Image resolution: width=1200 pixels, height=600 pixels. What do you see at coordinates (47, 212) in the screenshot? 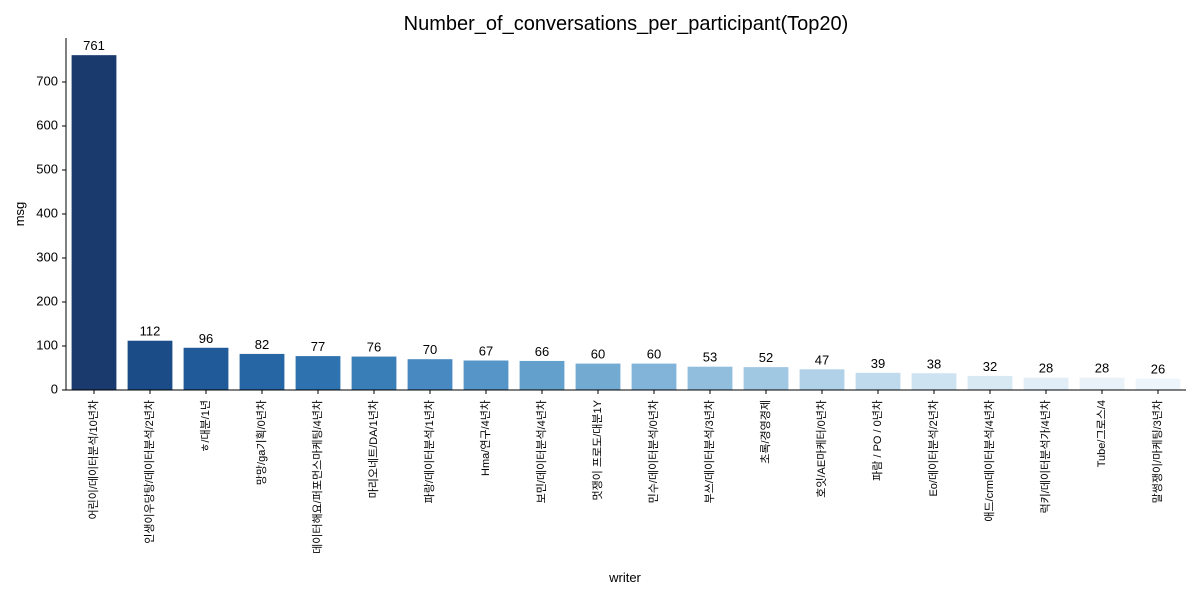
I see `y-tick-label: 400` at bounding box center [47, 212].